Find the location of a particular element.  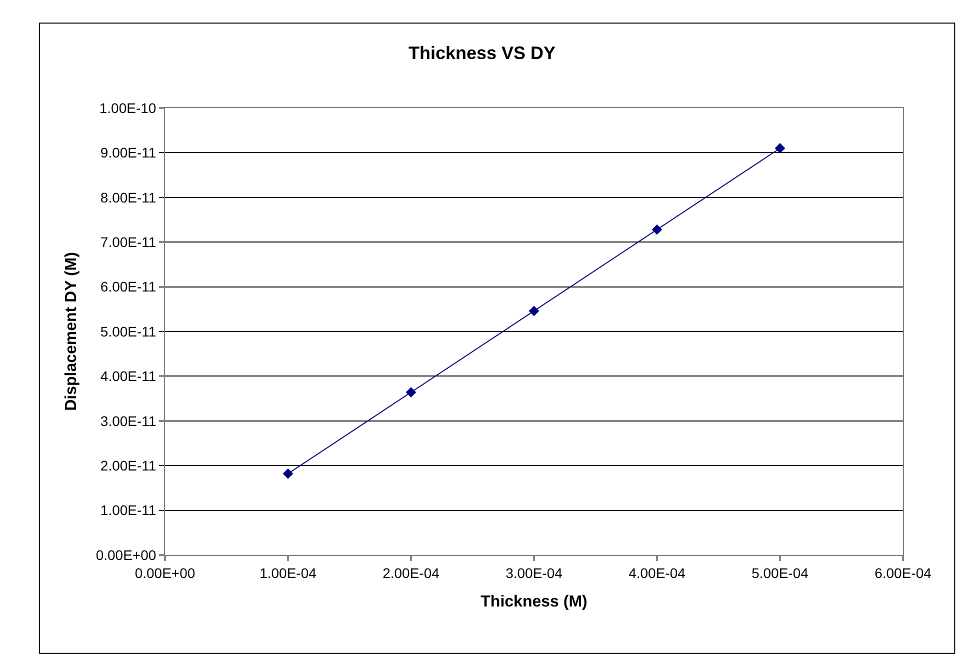

y-tick-label: 9.00E-11 is located at coordinates (128, 152).